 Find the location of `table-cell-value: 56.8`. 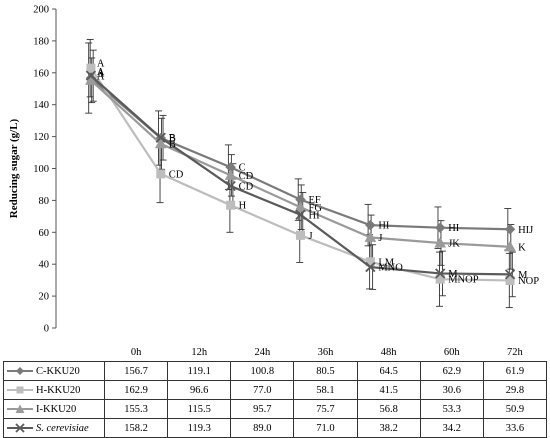

table-cell-value: 56.8 is located at coordinates (388, 409).